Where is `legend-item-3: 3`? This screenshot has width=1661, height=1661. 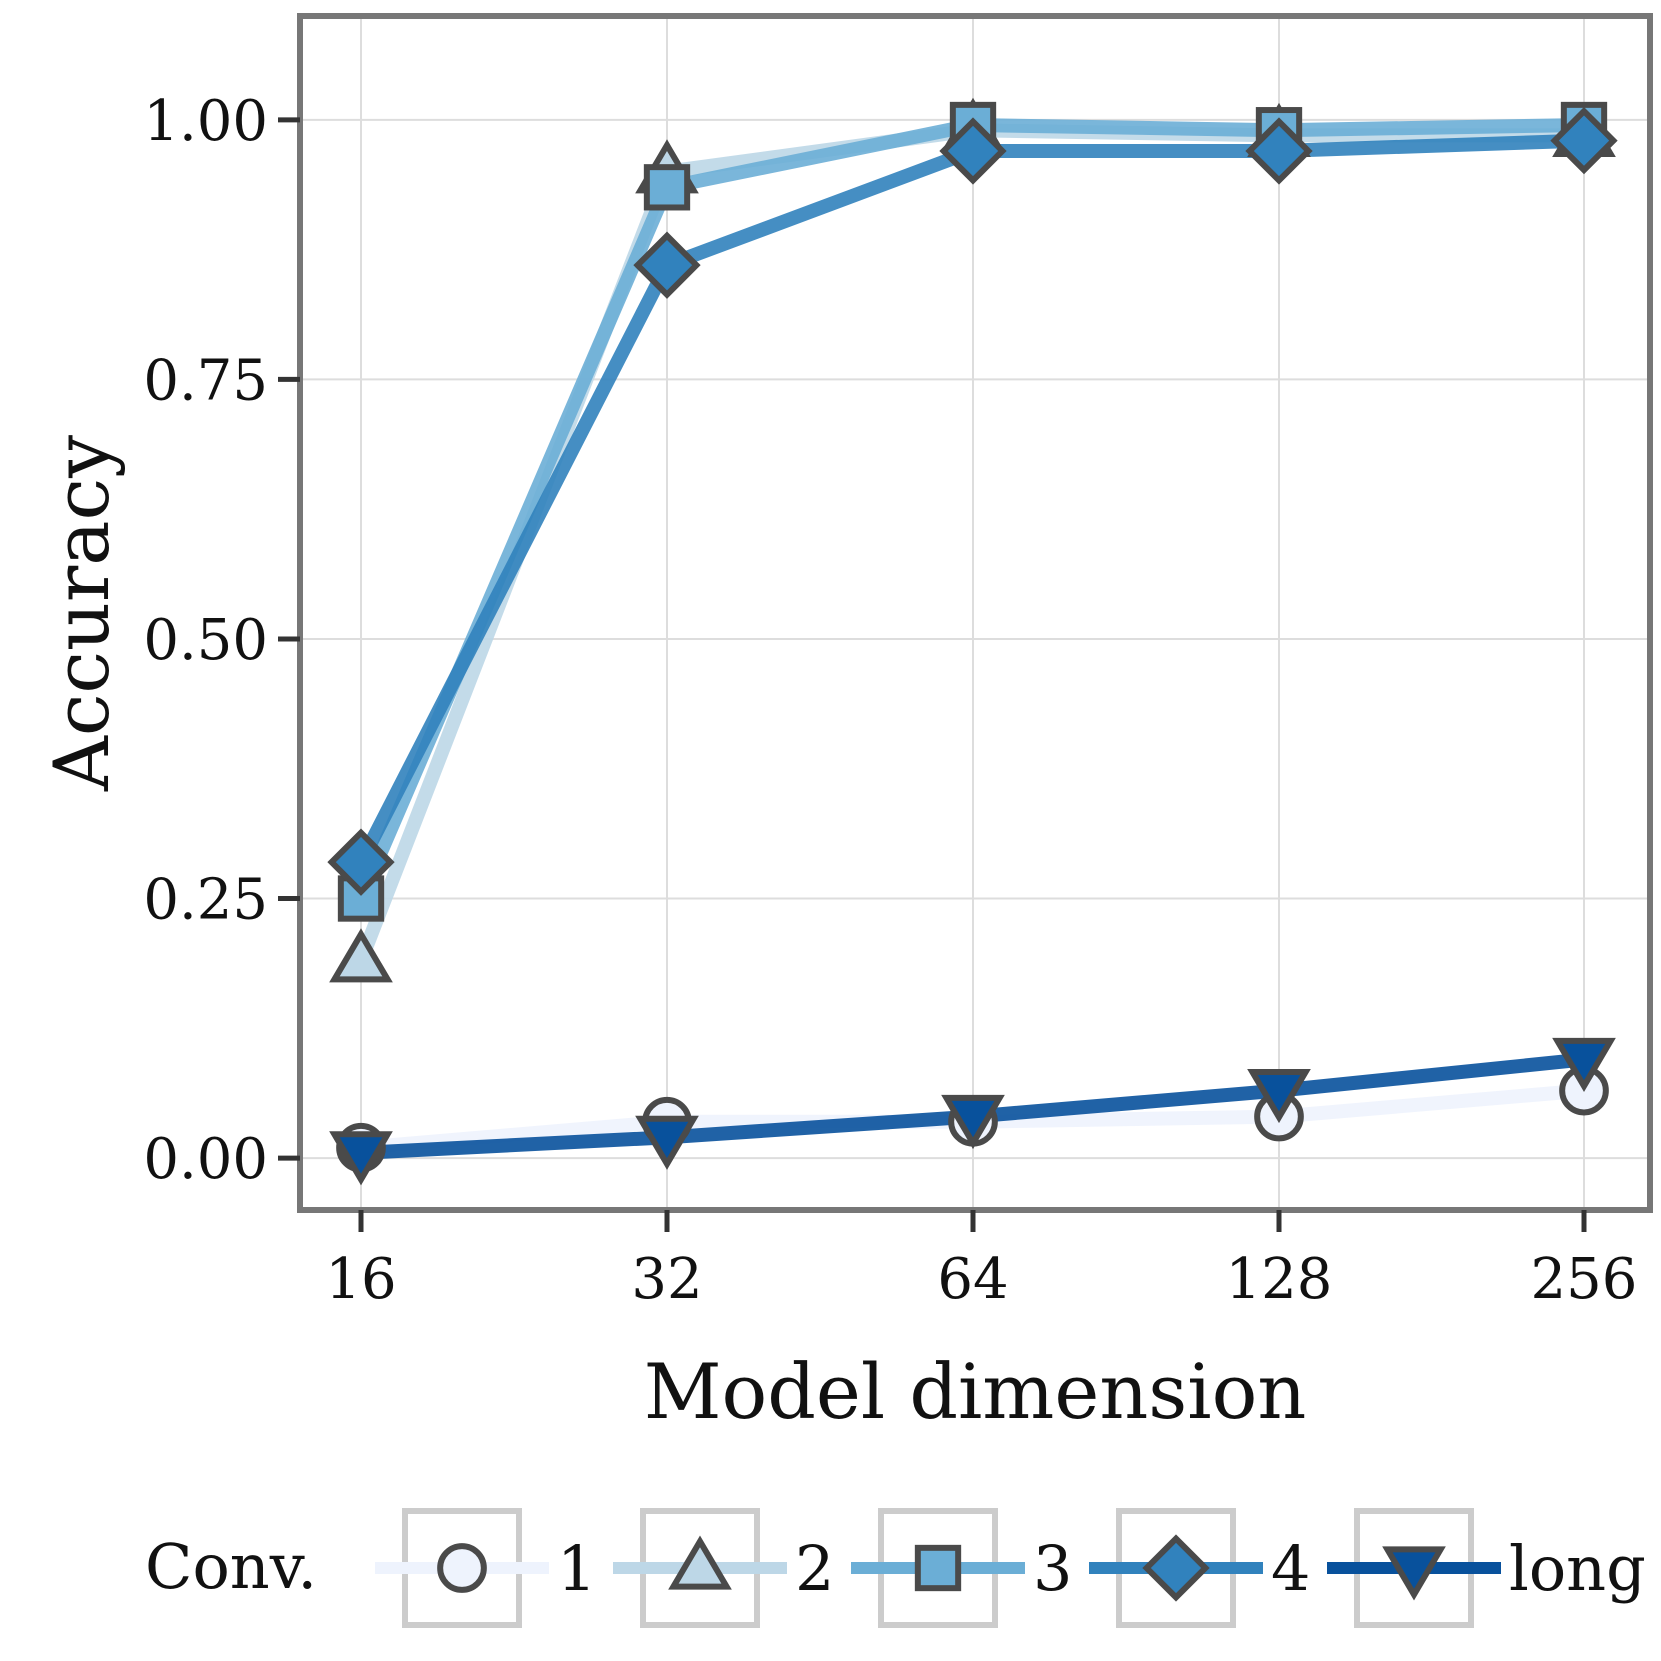
legend-item-3: 3 is located at coordinates (961, 1568).